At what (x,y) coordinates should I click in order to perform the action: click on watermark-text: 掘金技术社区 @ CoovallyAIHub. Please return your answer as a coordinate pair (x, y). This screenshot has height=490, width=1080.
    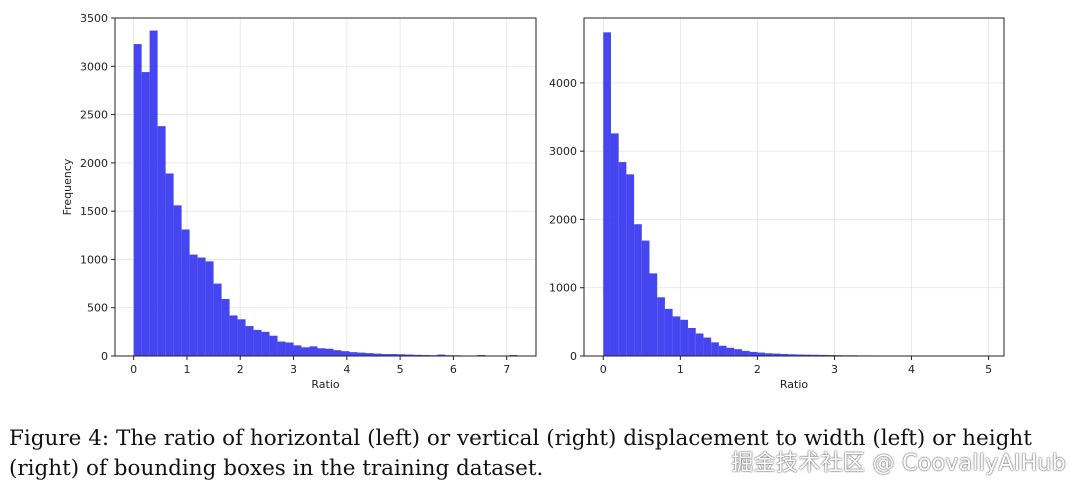
    Looking at the image, I should click on (898, 463).